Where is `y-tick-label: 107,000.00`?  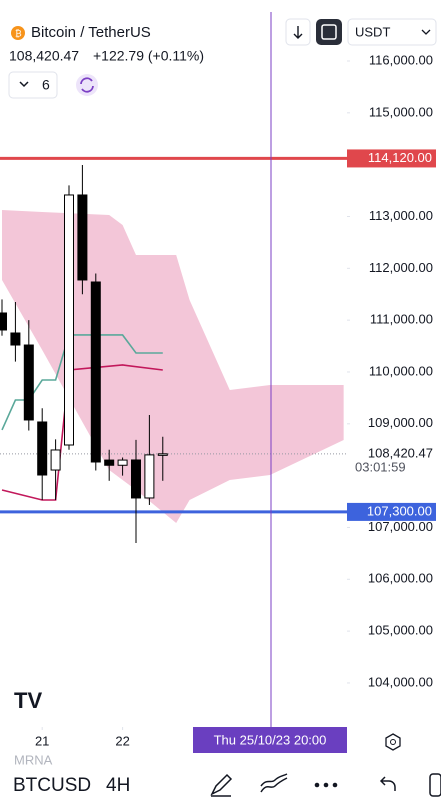 y-tick-label: 107,000.00 is located at coordinates (400, 526).